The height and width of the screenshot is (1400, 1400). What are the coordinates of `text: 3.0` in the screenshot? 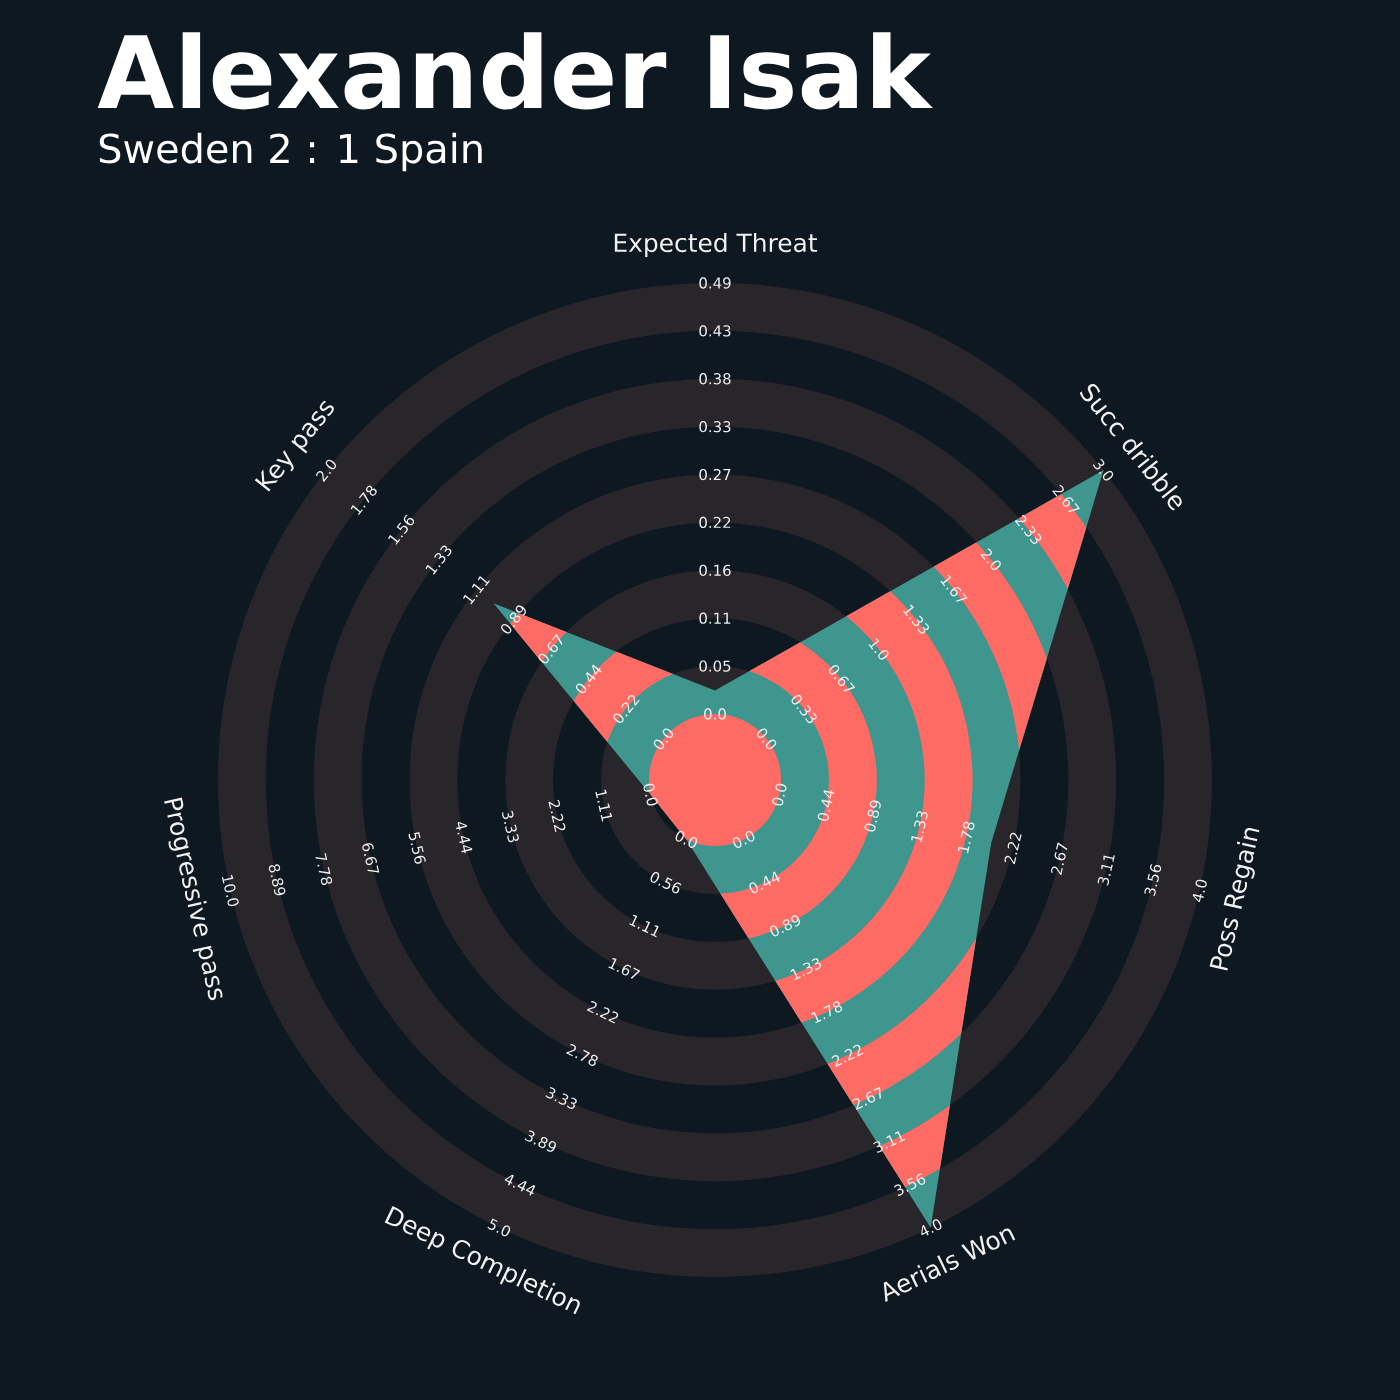 It's located at (1103, 469).